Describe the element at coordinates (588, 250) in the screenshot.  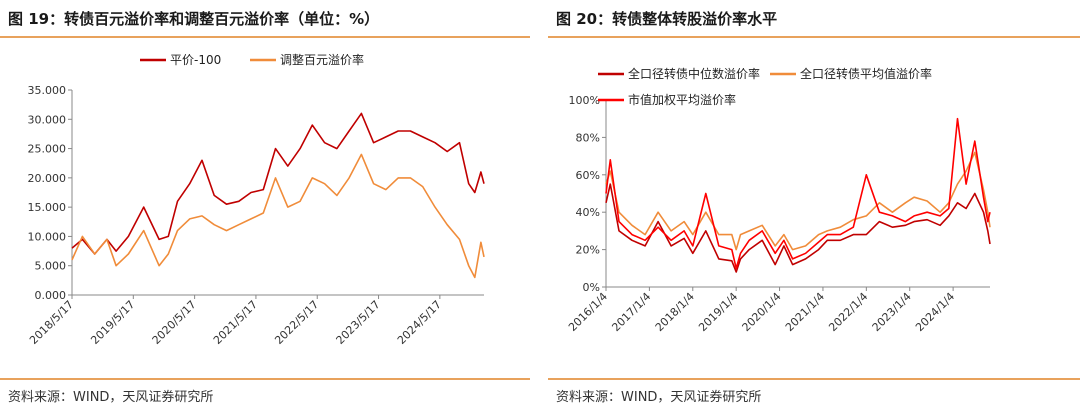
I see `right-chart-y-tick-label: 20%` at that location.